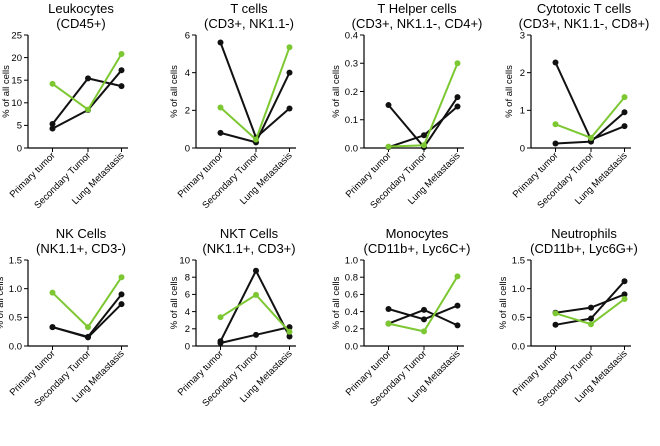 The width and height of the screenshot is (660, 446). Describe the element at coordinates (584, 248) in the screenshot. I see `panel-subtitle: (CD11b+, Lyc6G+)` at that location.